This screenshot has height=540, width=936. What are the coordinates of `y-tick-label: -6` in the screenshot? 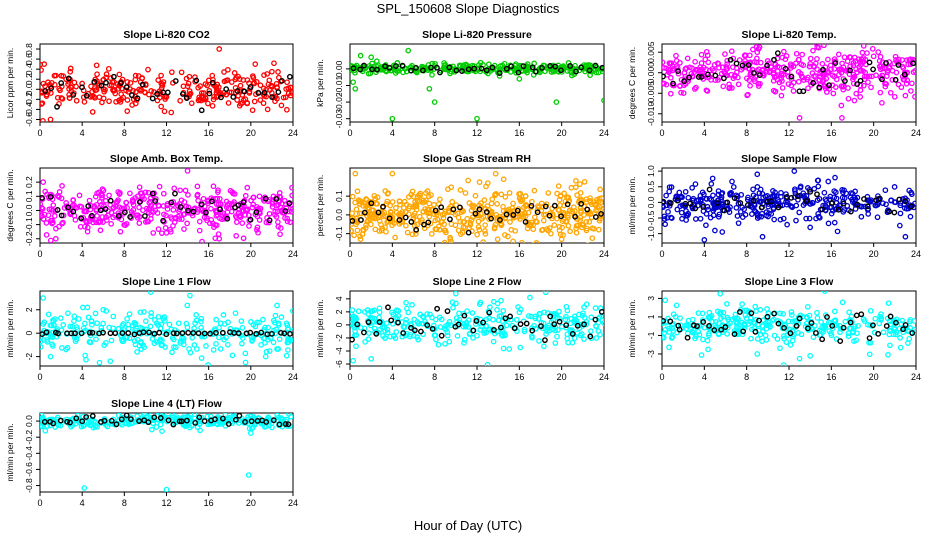 It's located at (339, 364).